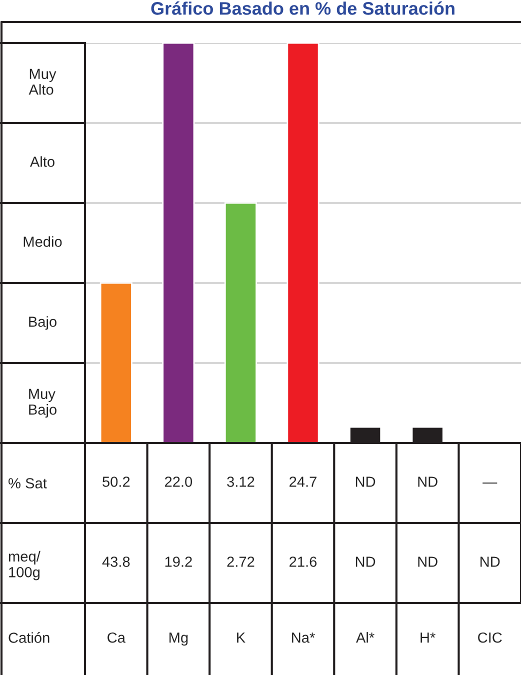  What do you see at coordinates (178, 561) in the screenshot?
I see `text: 19.2` at bounding box center [178, 561].